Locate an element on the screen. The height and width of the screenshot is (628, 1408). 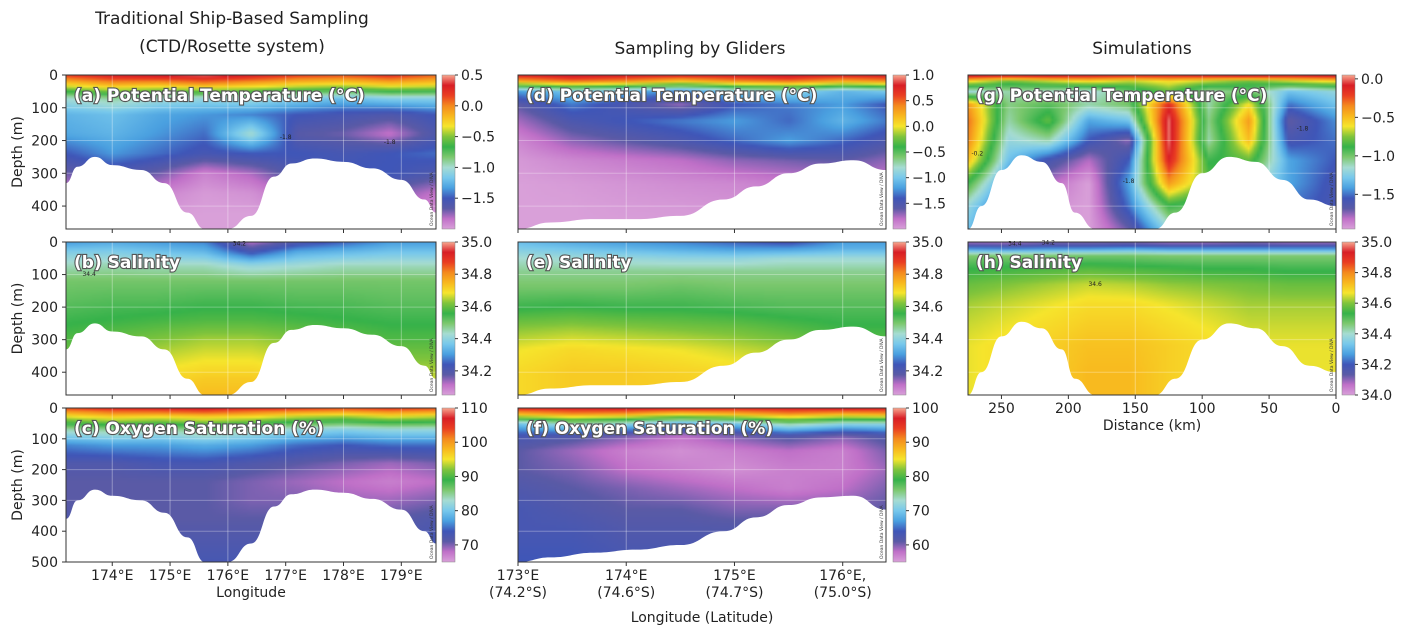
seafloor-e is located at coordinates (702, 360).